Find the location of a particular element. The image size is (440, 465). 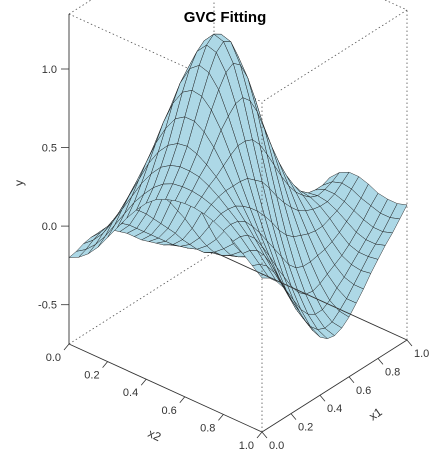

x1-tick-label: 0.4 is located at coordinates (334, 409).